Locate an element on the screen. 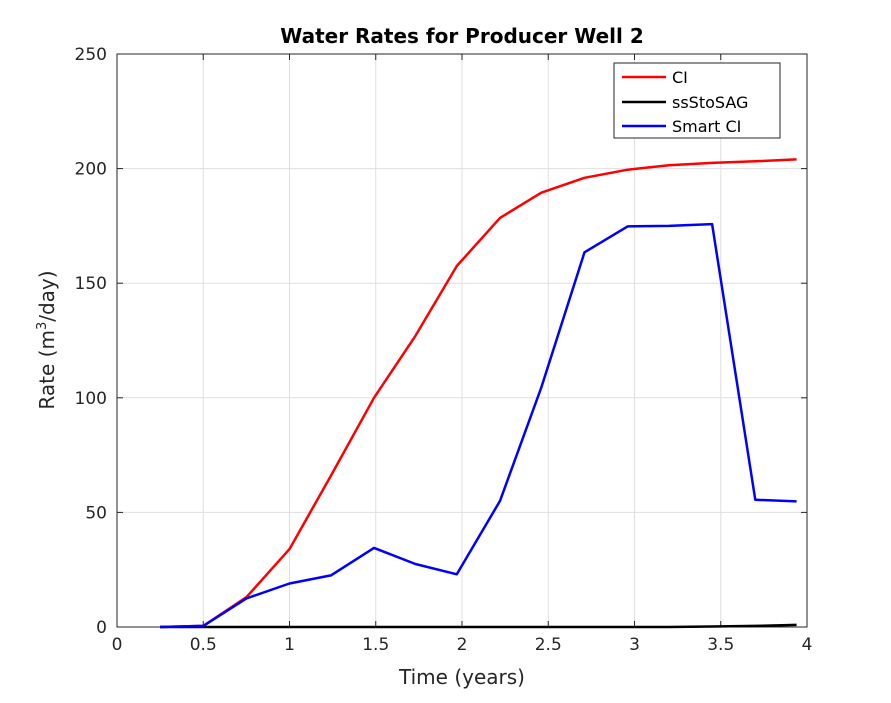 The height and width of the screenshot is (703, 891). y-tick-label: 0 is located at coordinates (101, 628).